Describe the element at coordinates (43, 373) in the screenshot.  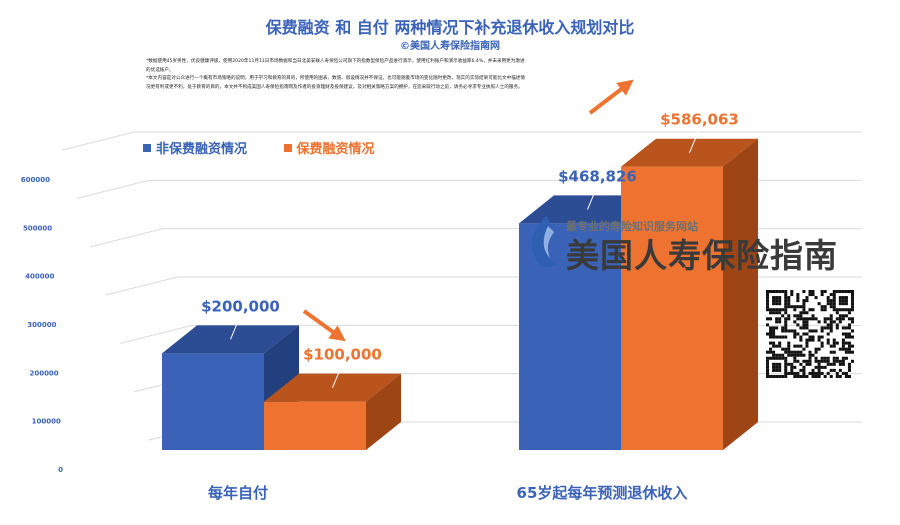
I see `y-tick-label: 200000` at that location.